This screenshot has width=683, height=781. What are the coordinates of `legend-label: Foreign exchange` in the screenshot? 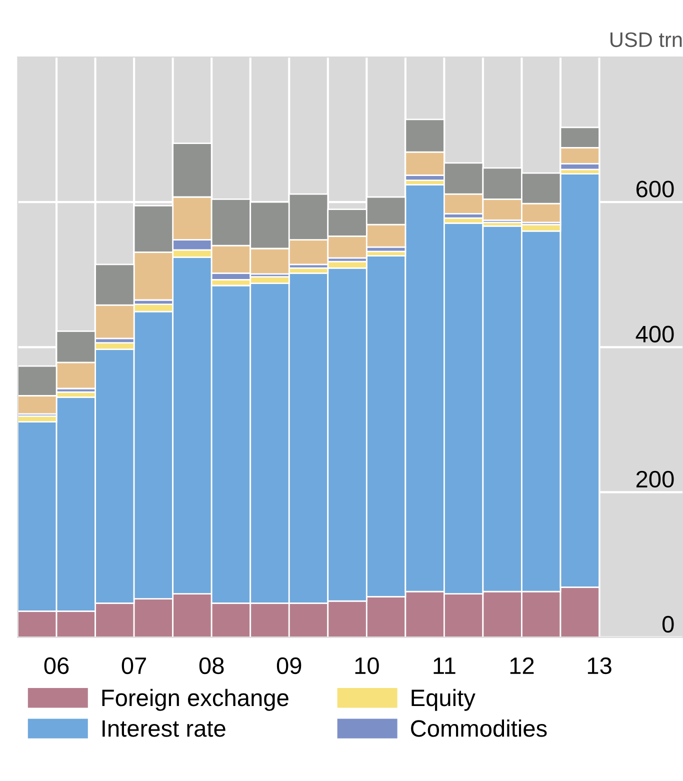 It's located at (195, 699).